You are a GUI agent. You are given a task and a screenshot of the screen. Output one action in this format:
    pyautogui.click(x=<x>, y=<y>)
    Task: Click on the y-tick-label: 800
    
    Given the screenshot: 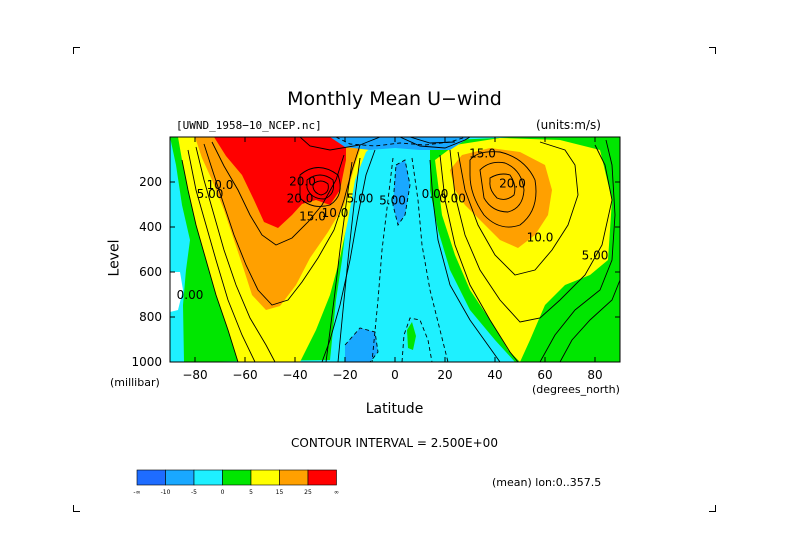 What is the action you would take?
    pyautogui.click(x=150, y=317)
    